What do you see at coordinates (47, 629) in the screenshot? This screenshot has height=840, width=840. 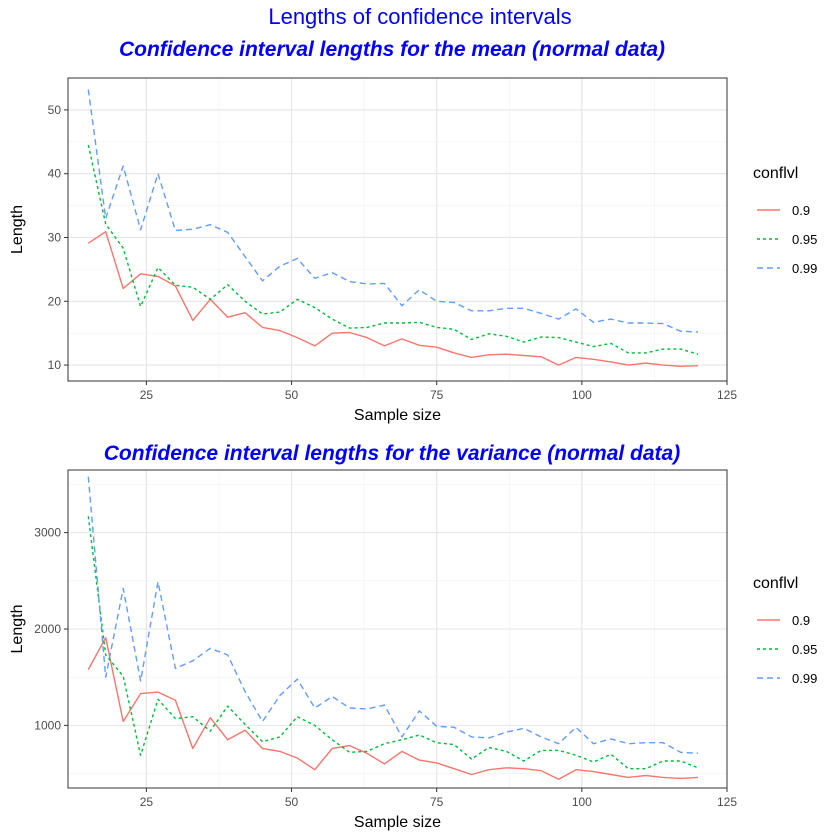 I see `y-tick-label: 2000` at bounding box center [47, 629].